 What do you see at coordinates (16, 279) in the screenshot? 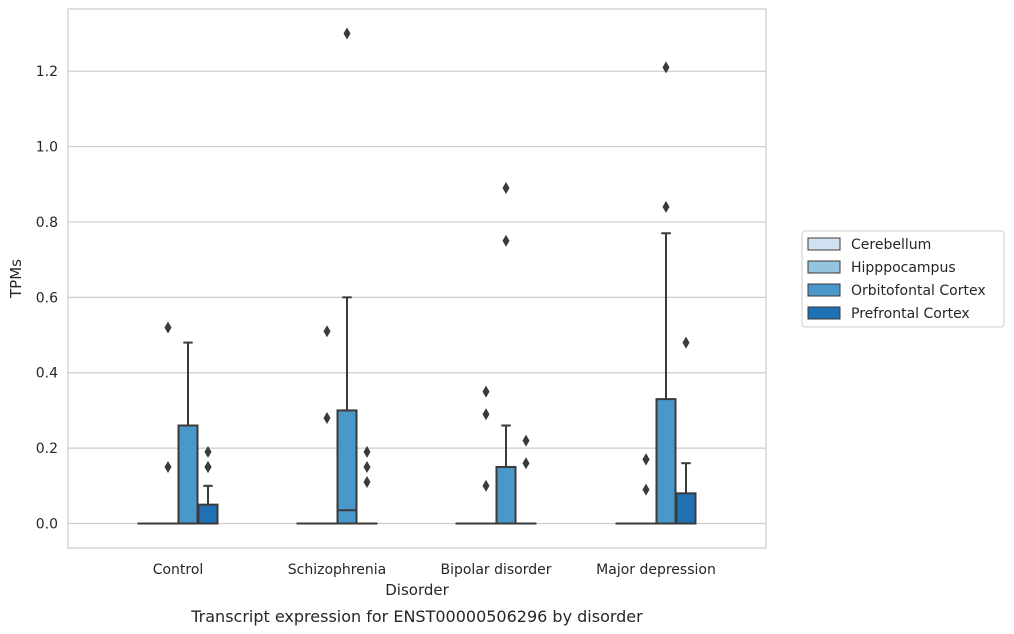
I see `y-axis-label: TPMs` at bounding box center [16, 279].